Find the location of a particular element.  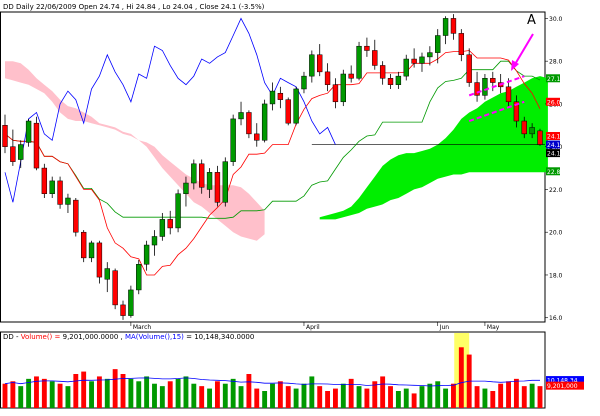

y-tick-label: 28.0 is located at coordinates (556, 62).